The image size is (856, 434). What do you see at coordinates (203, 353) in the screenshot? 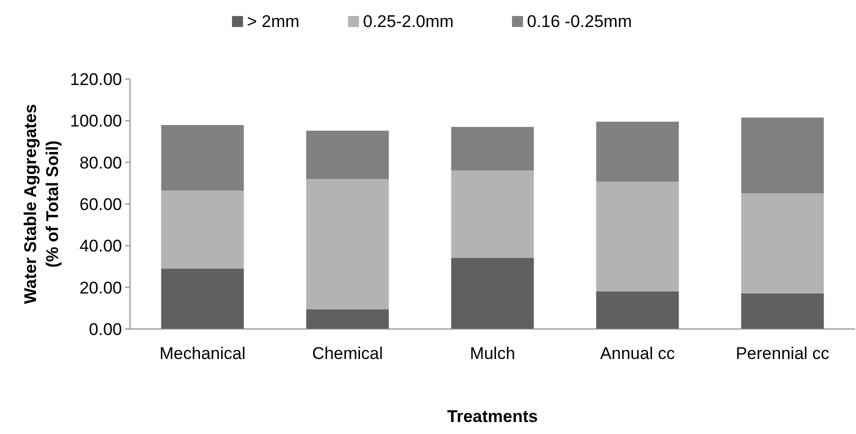
I see `x-tick-label: Mechanical` at bounding box center [203, 353].